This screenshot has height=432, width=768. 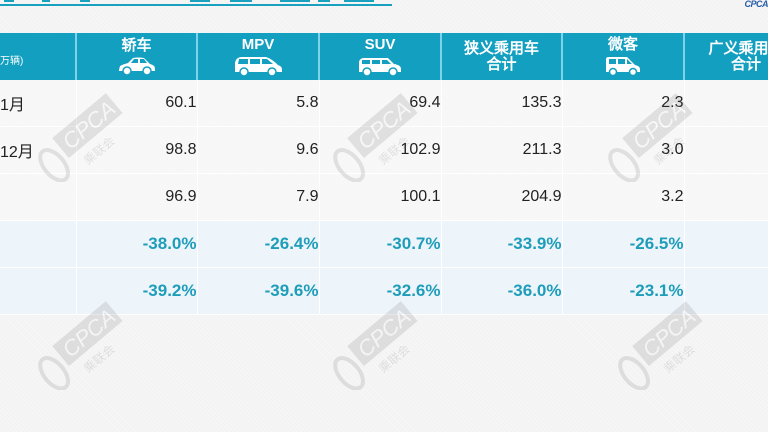 I want to click on cell-minivan: 2.3, so click(x=623, y=103).